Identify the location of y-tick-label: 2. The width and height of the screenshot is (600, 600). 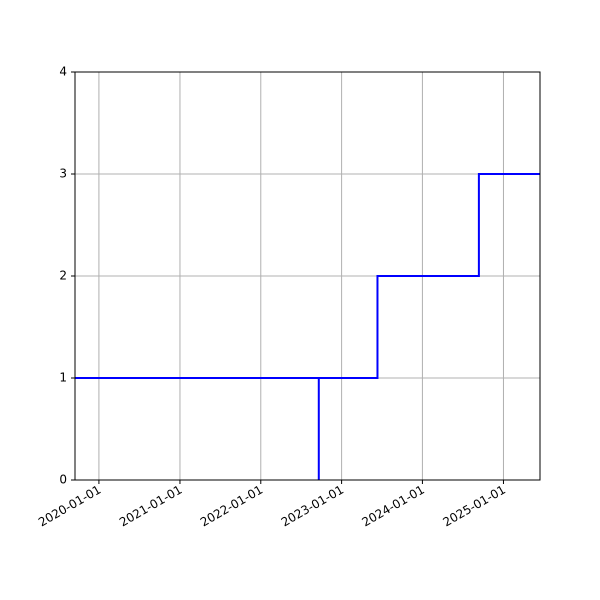
(63, 276).